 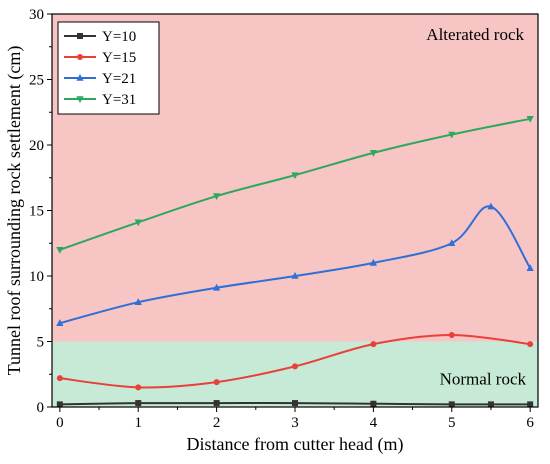 I want to click on legend-item: Y=15, so click(x=100, y=58).